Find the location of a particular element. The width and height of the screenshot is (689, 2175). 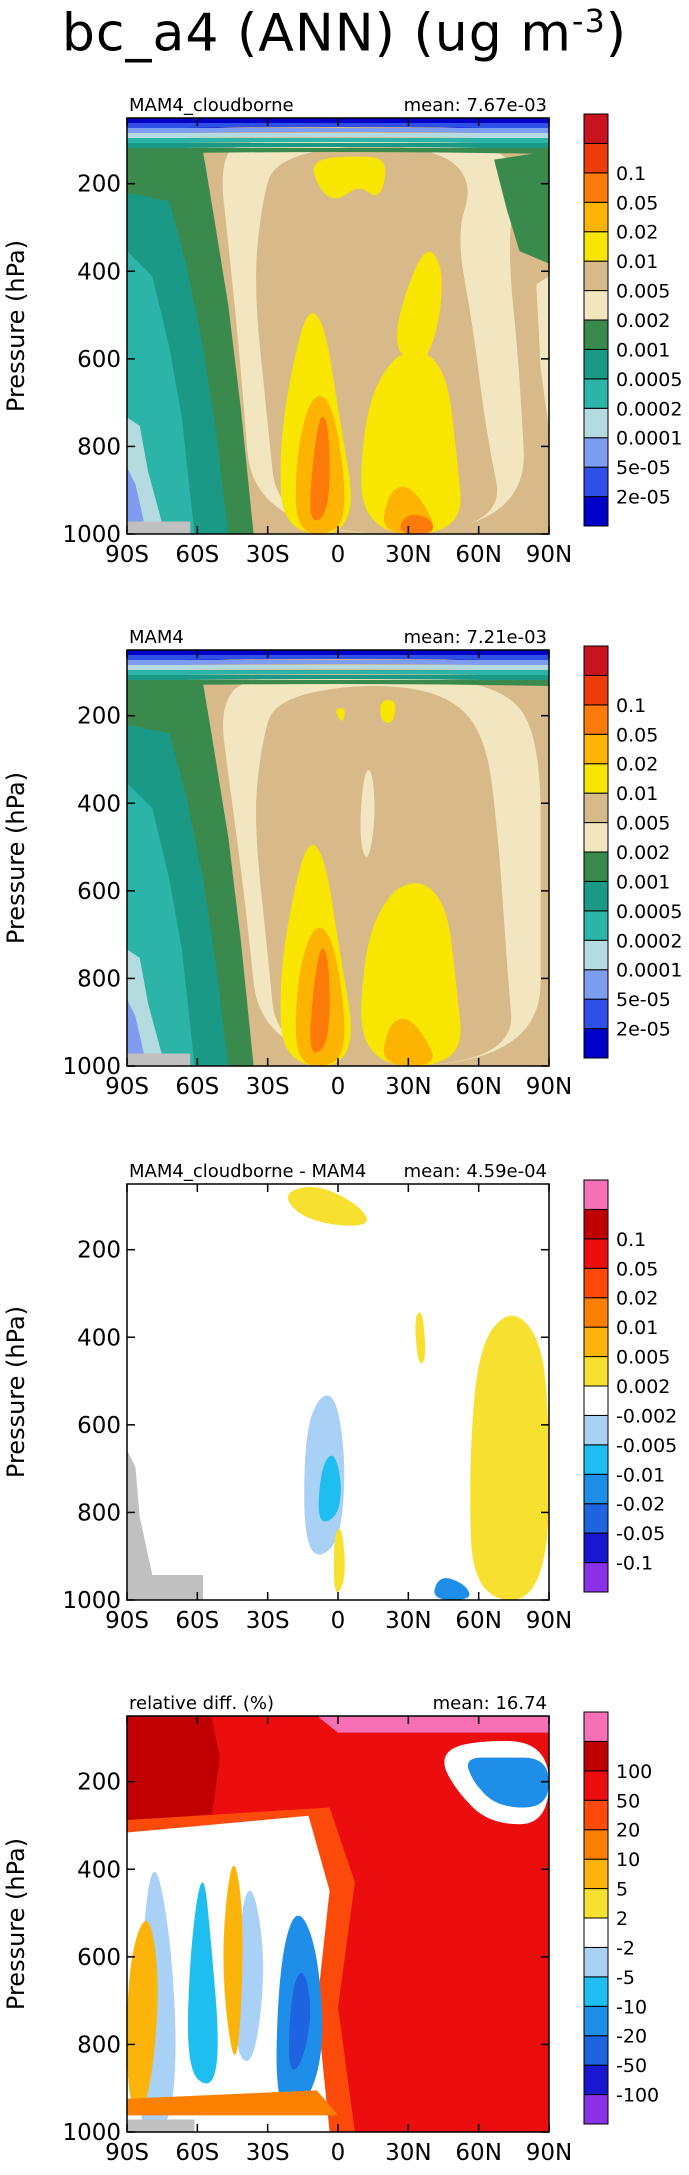

colorbar-label: 0.0002 is located at coordinates (649, 409).